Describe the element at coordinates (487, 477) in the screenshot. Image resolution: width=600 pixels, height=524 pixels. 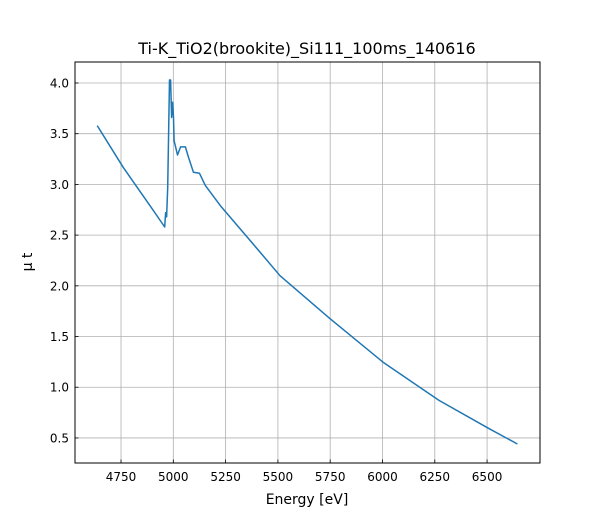
I see `x-tick-label: 6500` at that location.